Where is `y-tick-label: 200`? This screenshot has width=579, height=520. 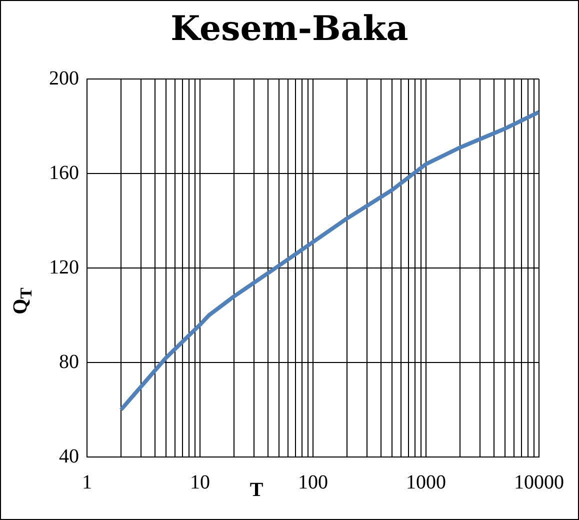 y-tick-label: 200 is located at coordinates (64, 78).